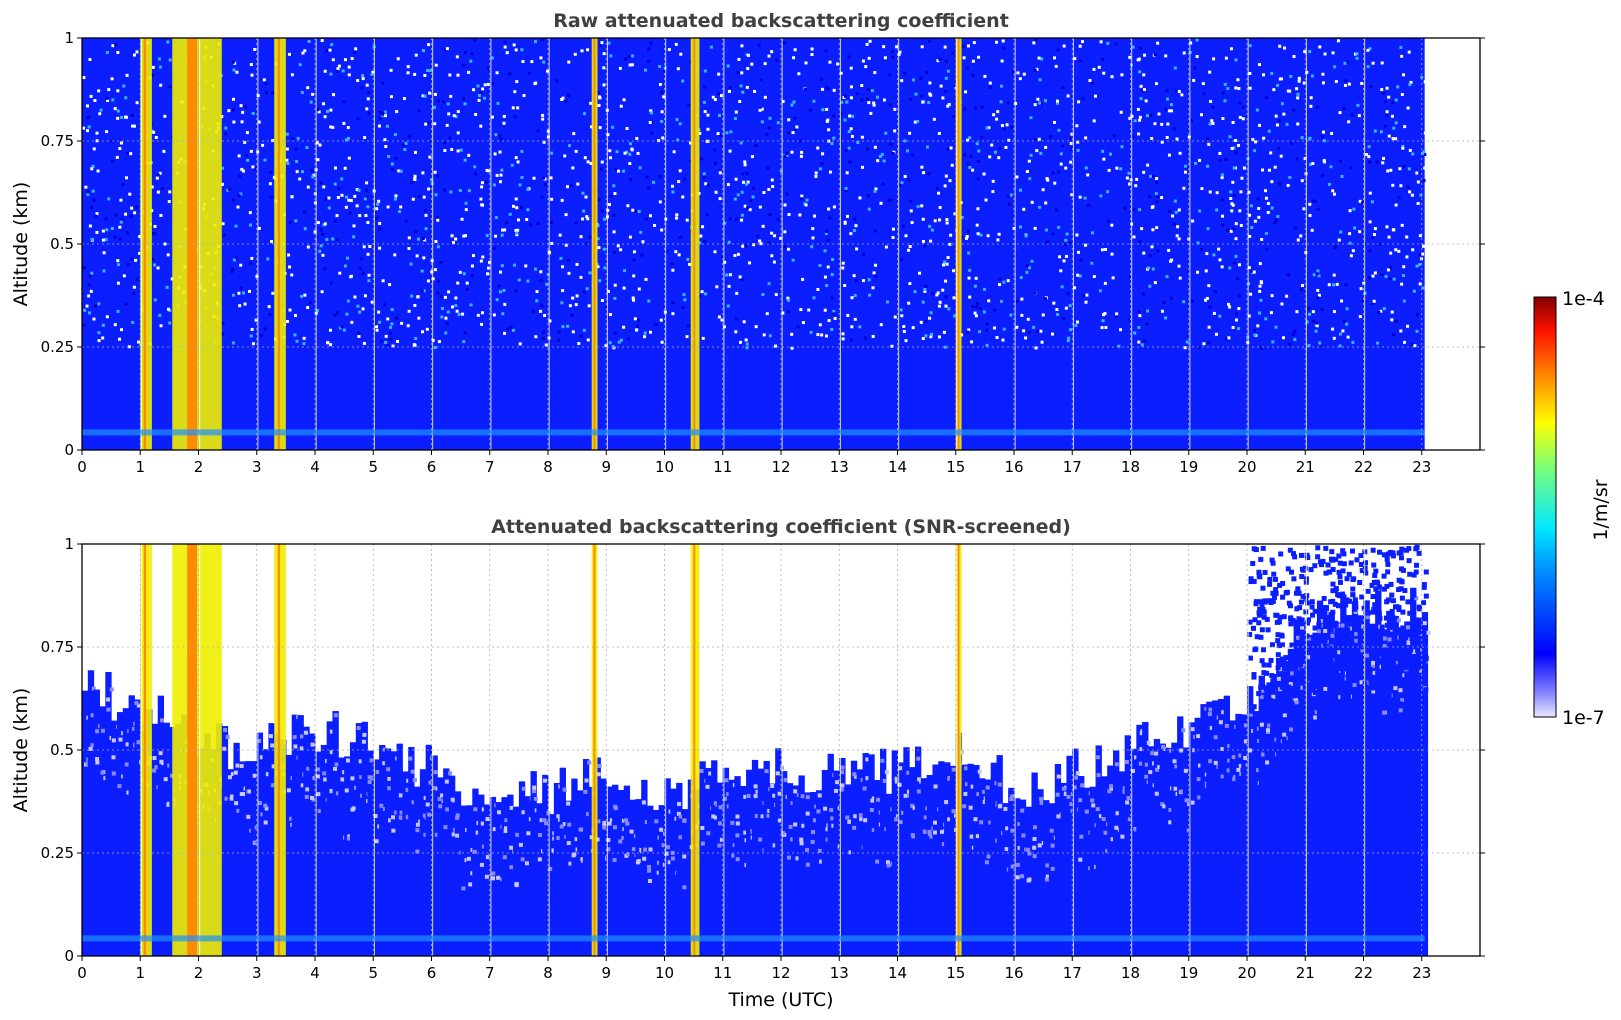 The height and width of the screenshot is (1020, 1621). Describe the element at coordinates (57, 853) in the screenshot. I see `y-tick-label: 0.25` at that location.